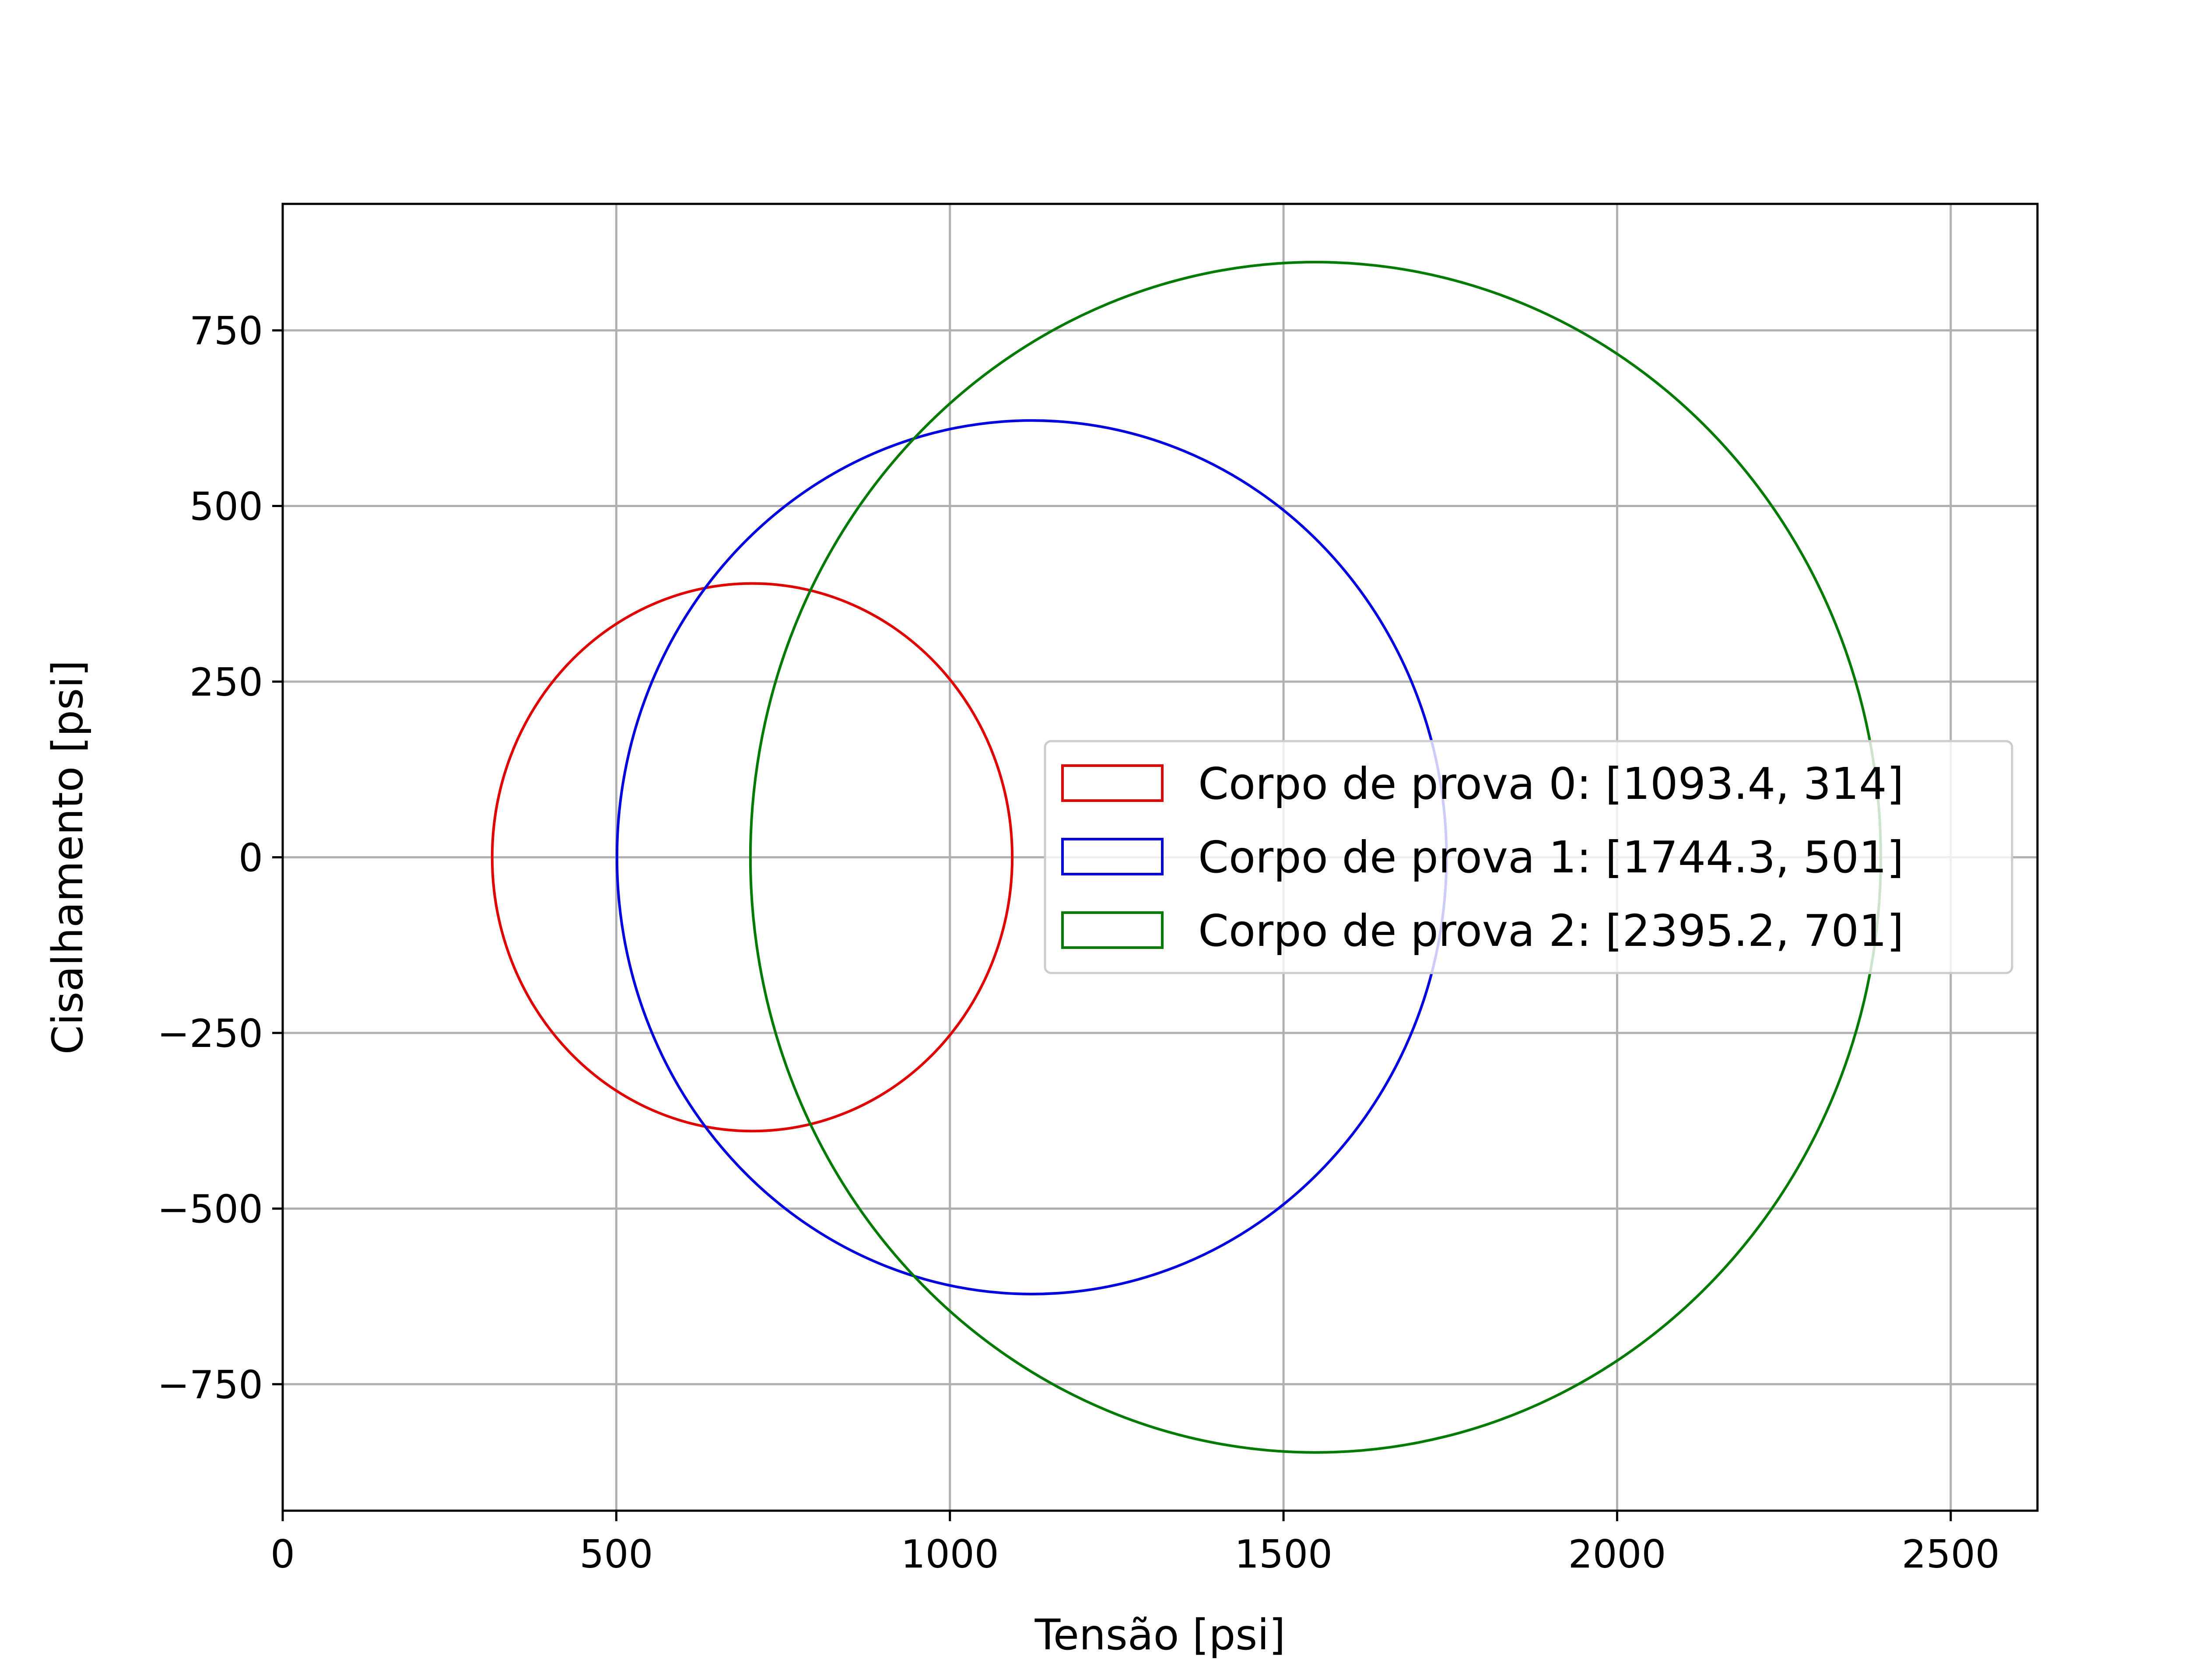  Describe the element at coordinates (251, 858) in the screenshot. I see `y-tick-label: 0` at that location.